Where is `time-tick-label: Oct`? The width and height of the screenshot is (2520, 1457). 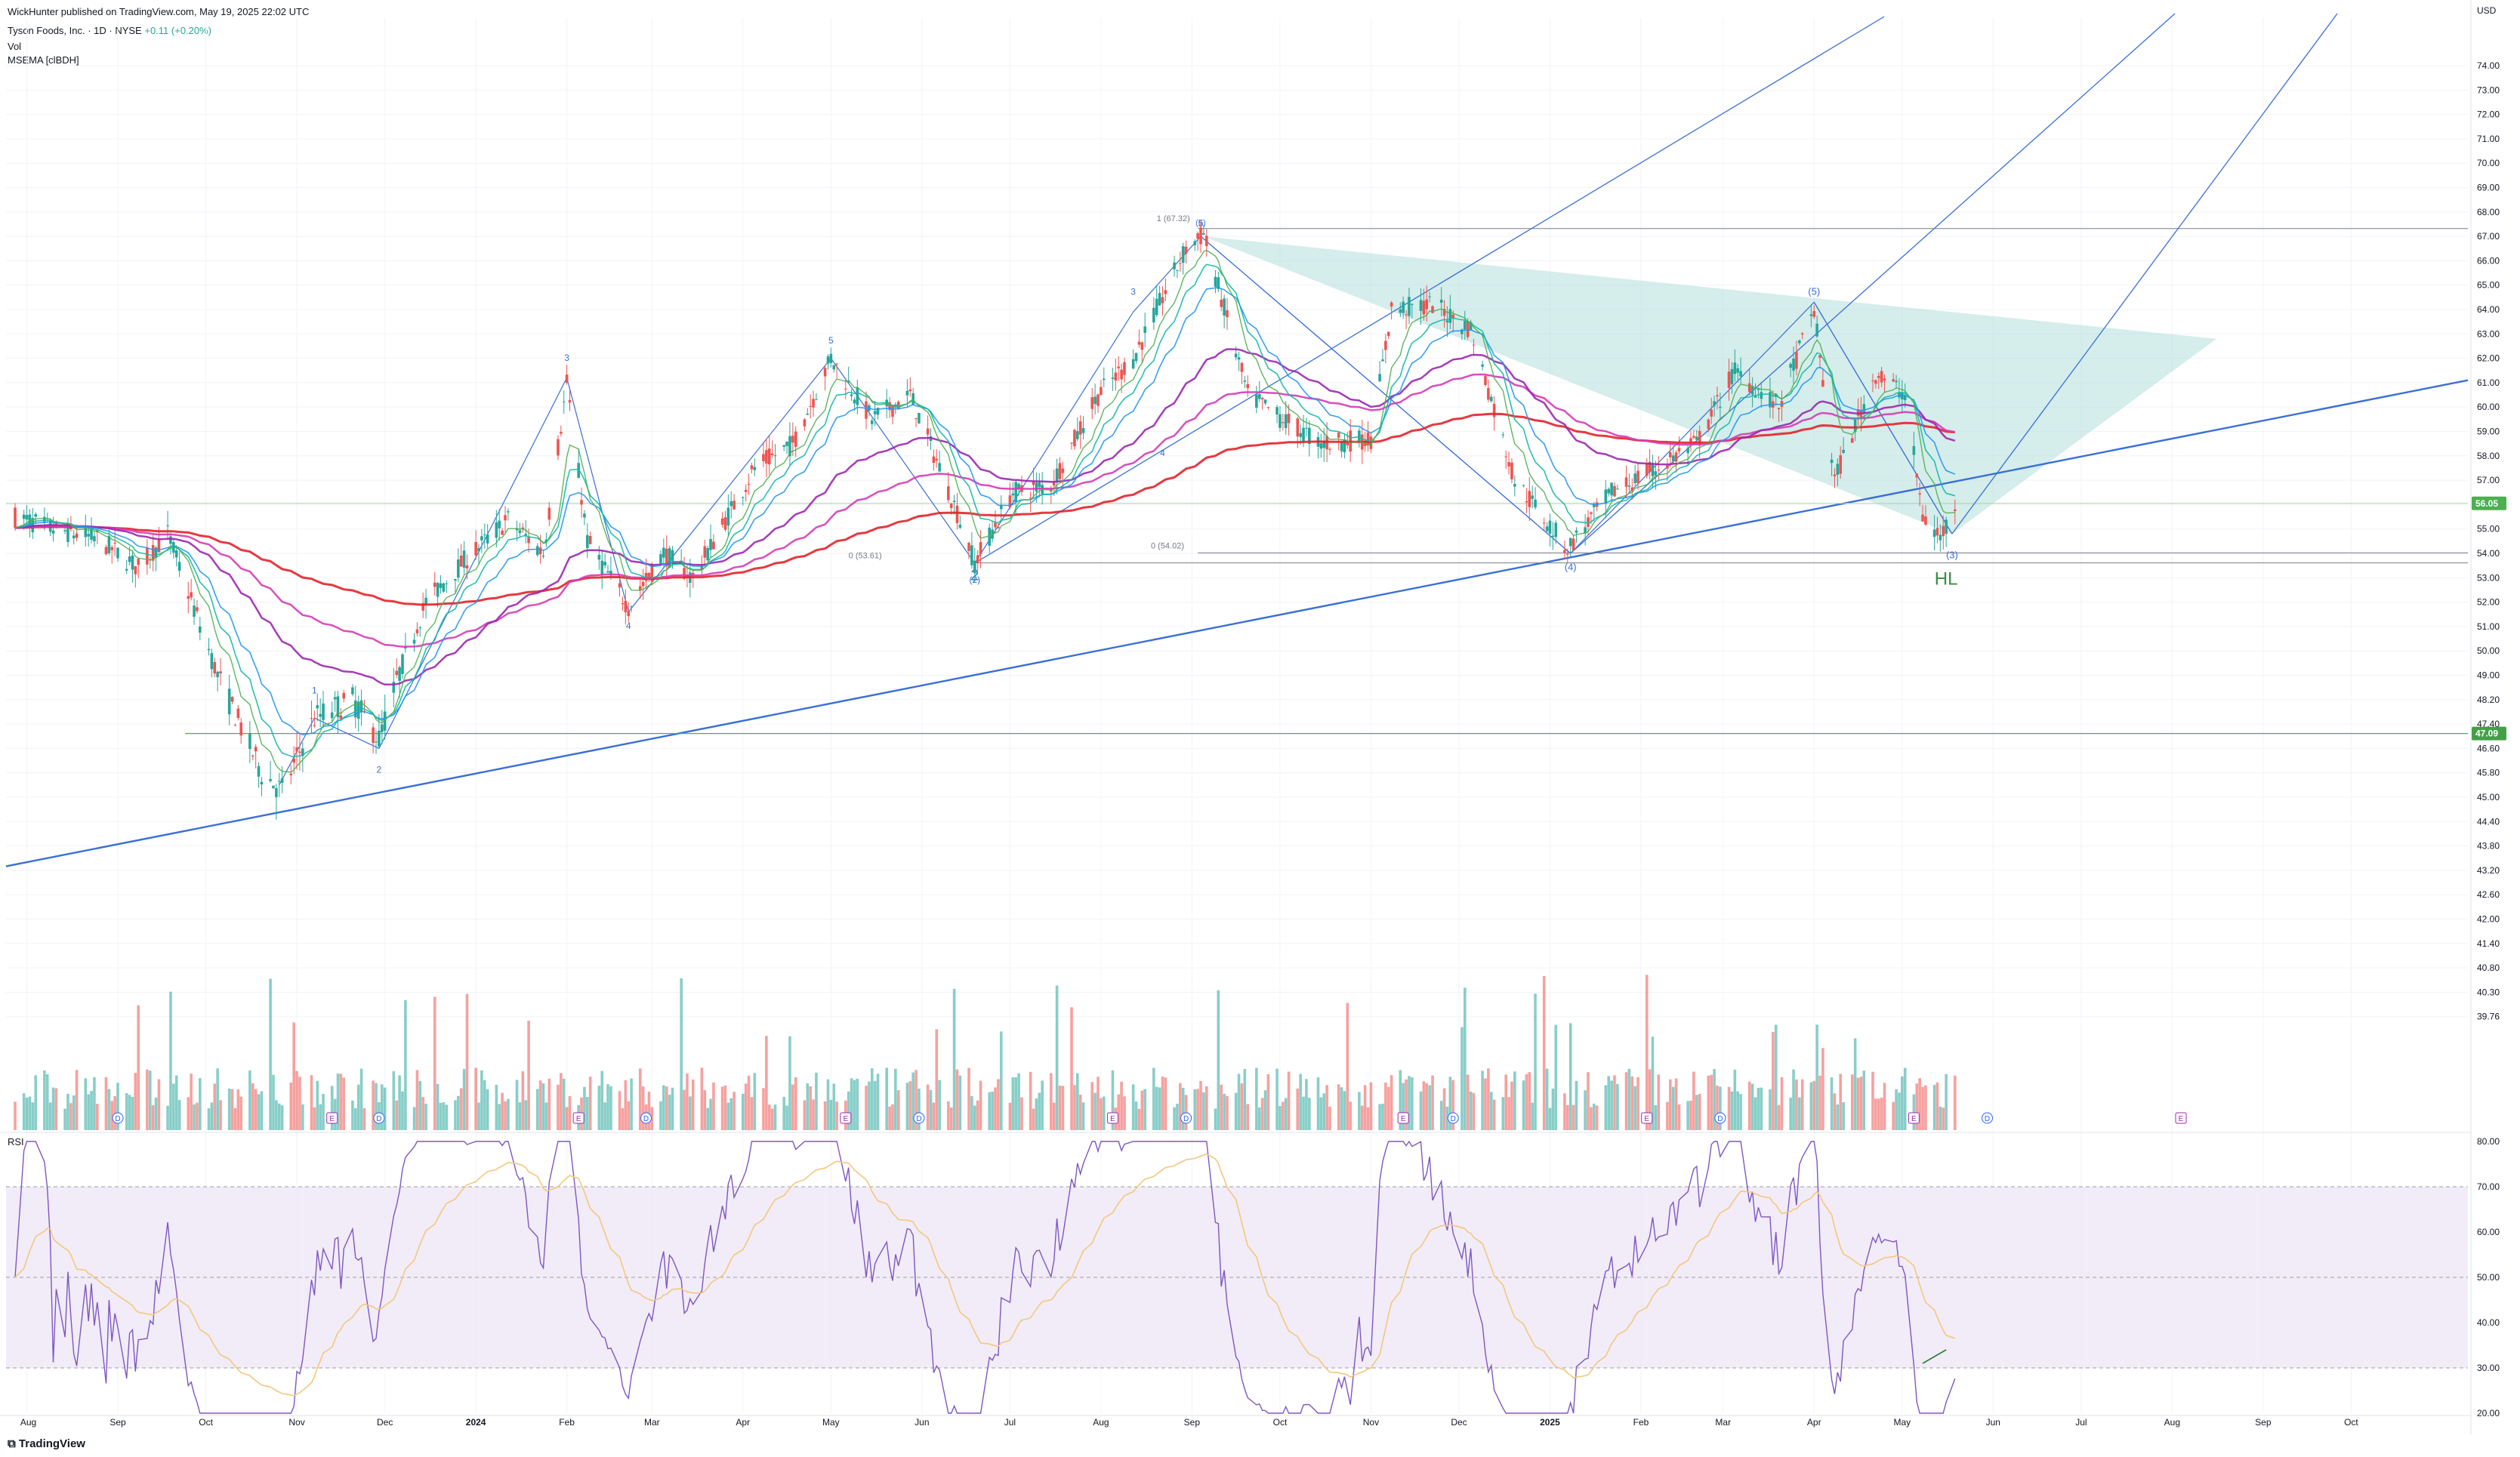 time-tick-label: Oct is located at coordinates (1280, 1422).